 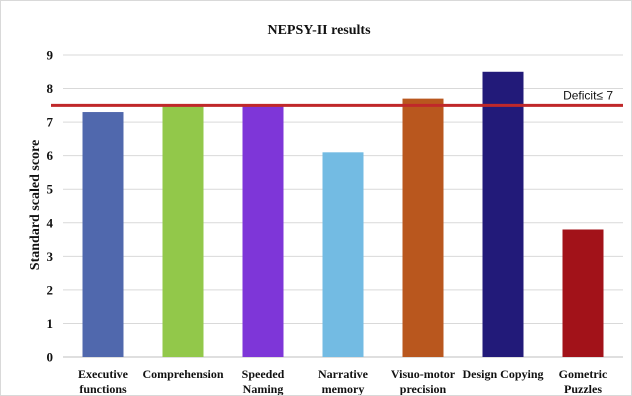 I want to click on y-axis-label: Standard scaled score, so click(x=35, y=205).